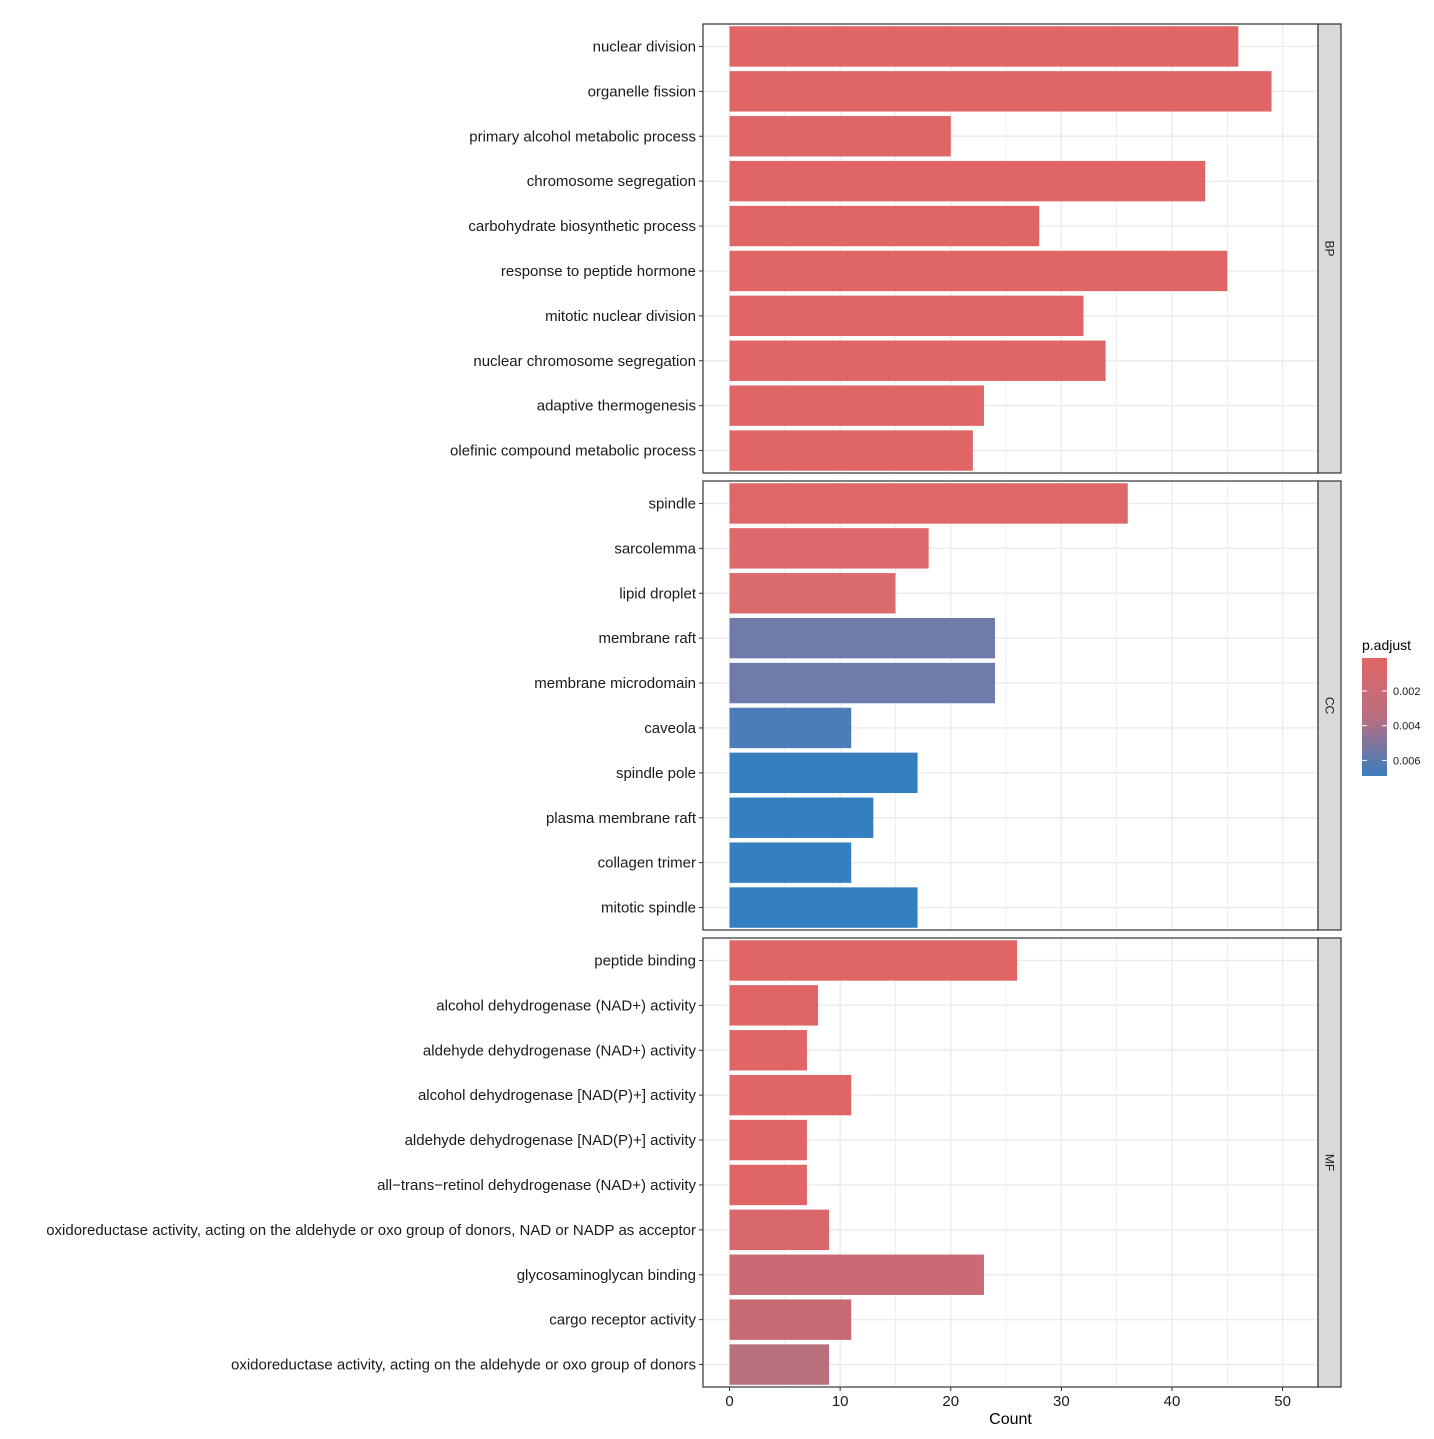 This screenshot has height=1439, width=1434. What do you see at coordinates (1008, 1407) in the screenshot?
I see `x-axis: 0 10 20 30 40 50 Count` at bounding box center [1008, 1407].